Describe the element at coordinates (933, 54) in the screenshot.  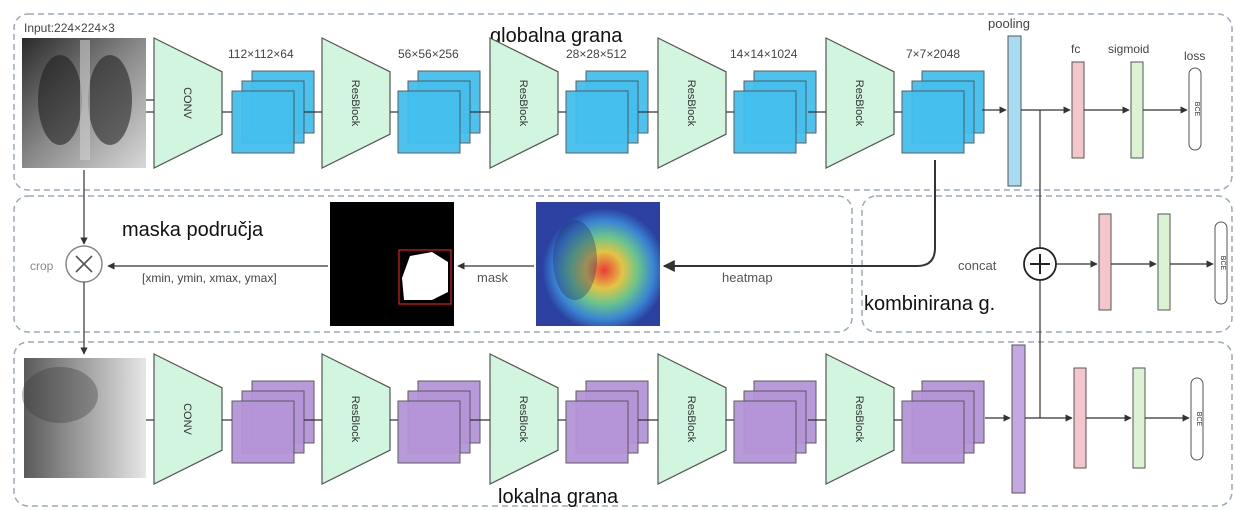
I see `feature-dim-label-5: 7×7×2048` at that location.